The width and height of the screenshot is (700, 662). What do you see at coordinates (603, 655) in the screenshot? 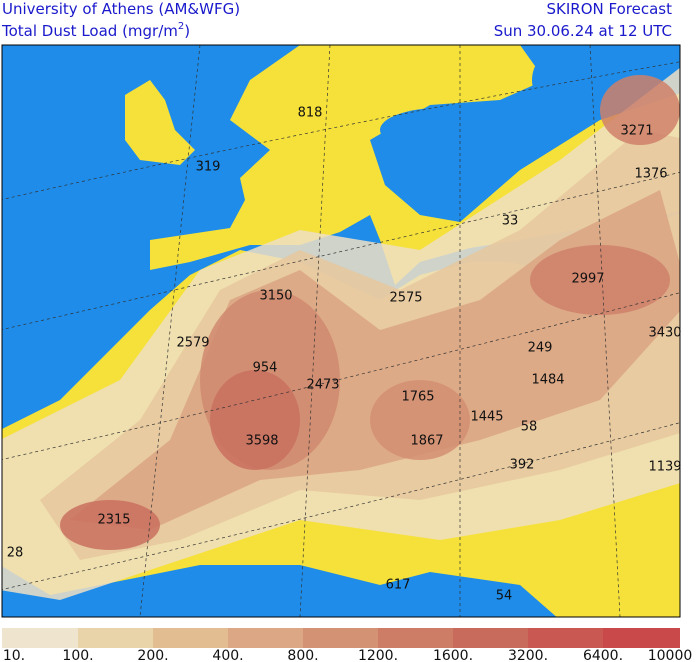
I see `colorbar-label: 6400.` at bounding box center [603, 655].